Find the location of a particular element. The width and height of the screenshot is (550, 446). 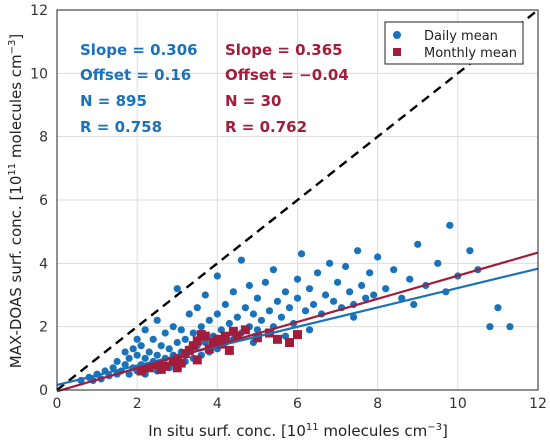

legend-daily-label: Daily mean is located at coordinates (461, 36).